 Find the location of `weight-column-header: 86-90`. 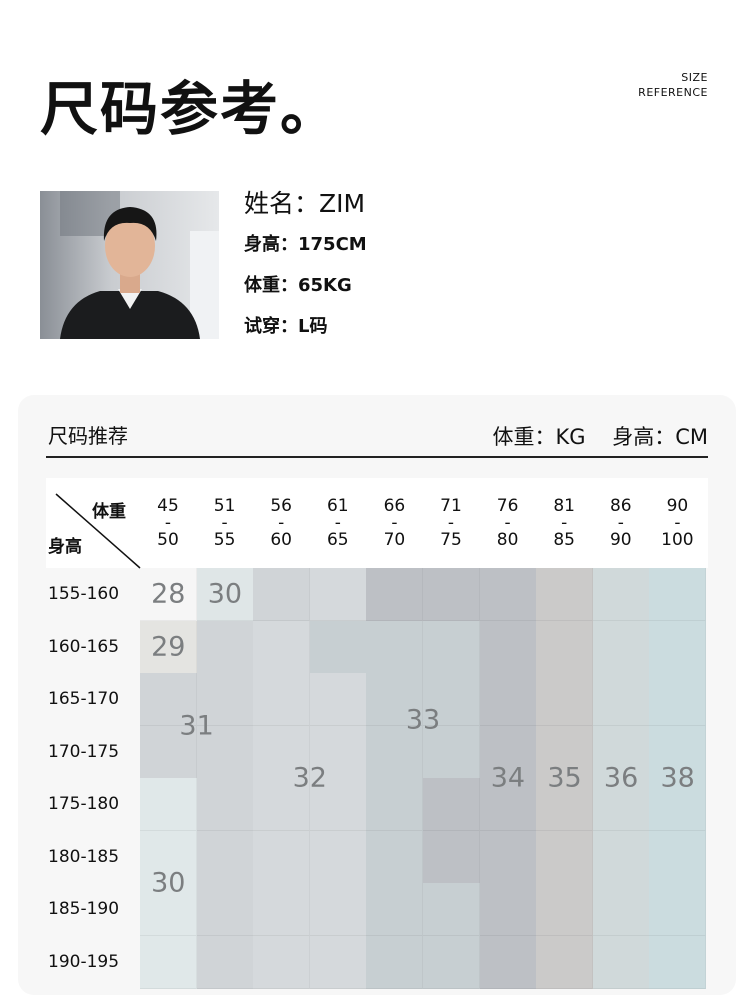

weight-column-header: 86-90 is located at coordinates (621, 523).